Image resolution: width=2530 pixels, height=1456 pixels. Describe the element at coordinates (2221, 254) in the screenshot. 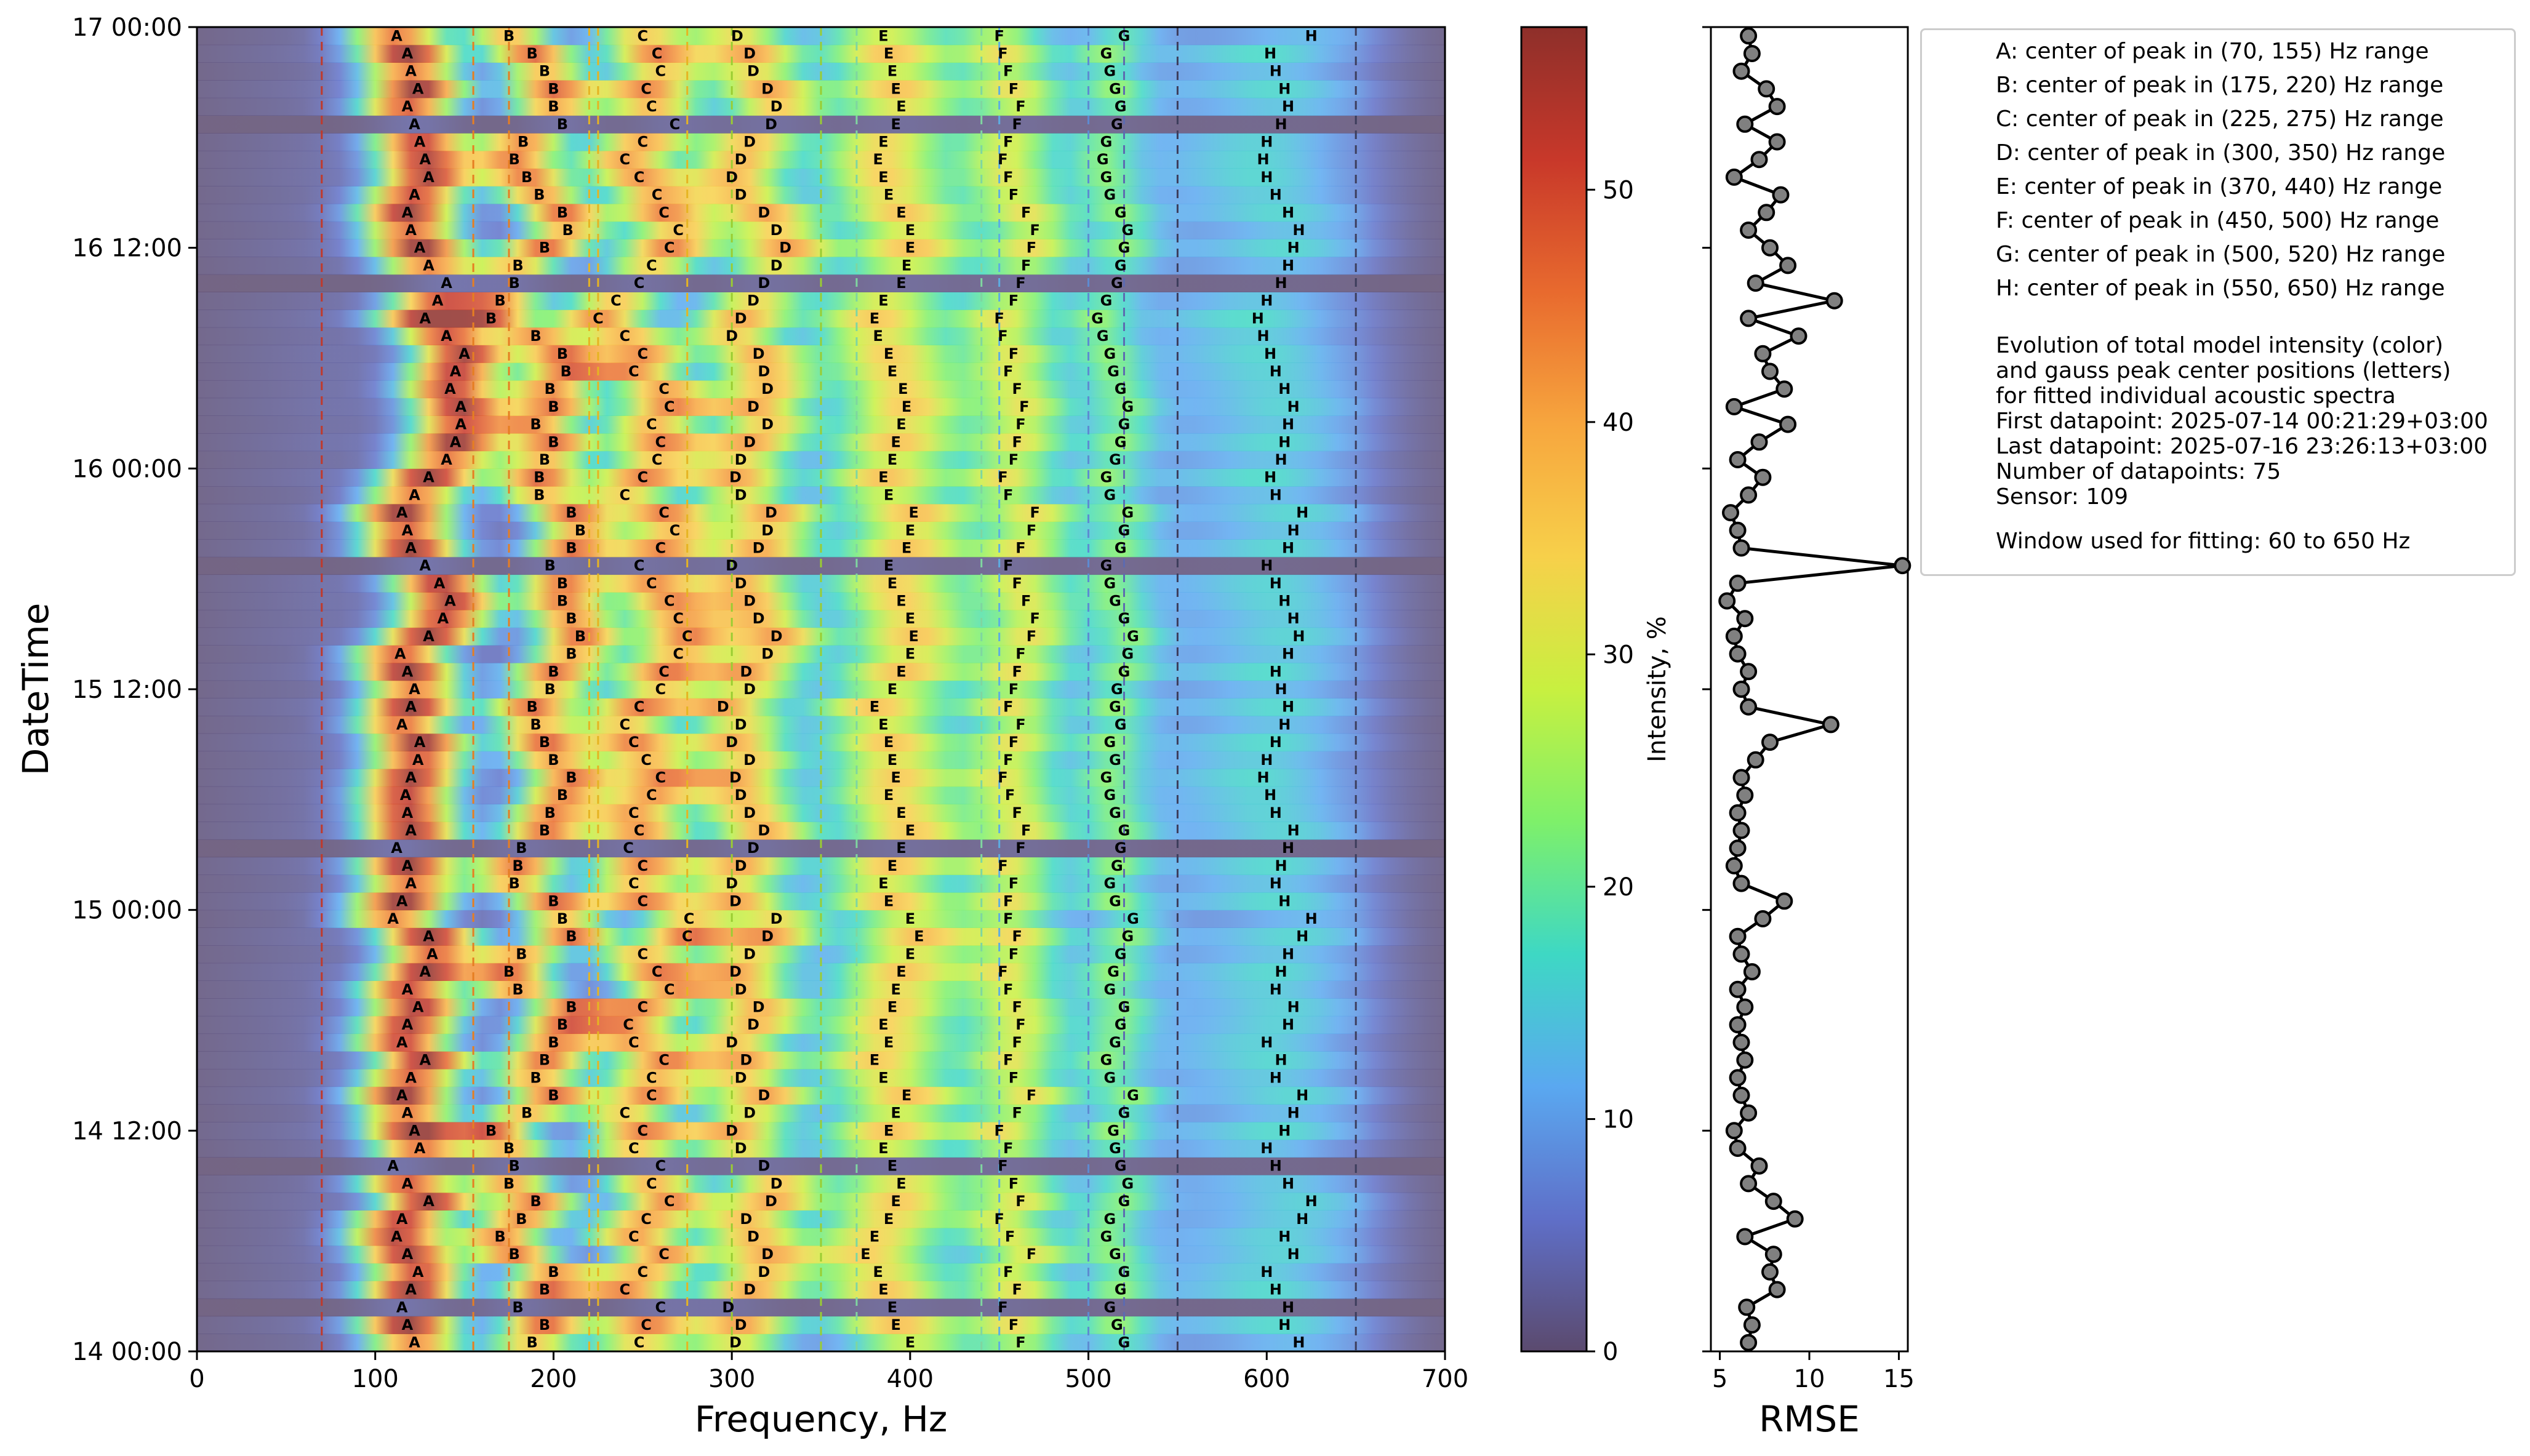

I see `legend-peak-g: G: center of peak in (500, 520) Hz range` at that location.